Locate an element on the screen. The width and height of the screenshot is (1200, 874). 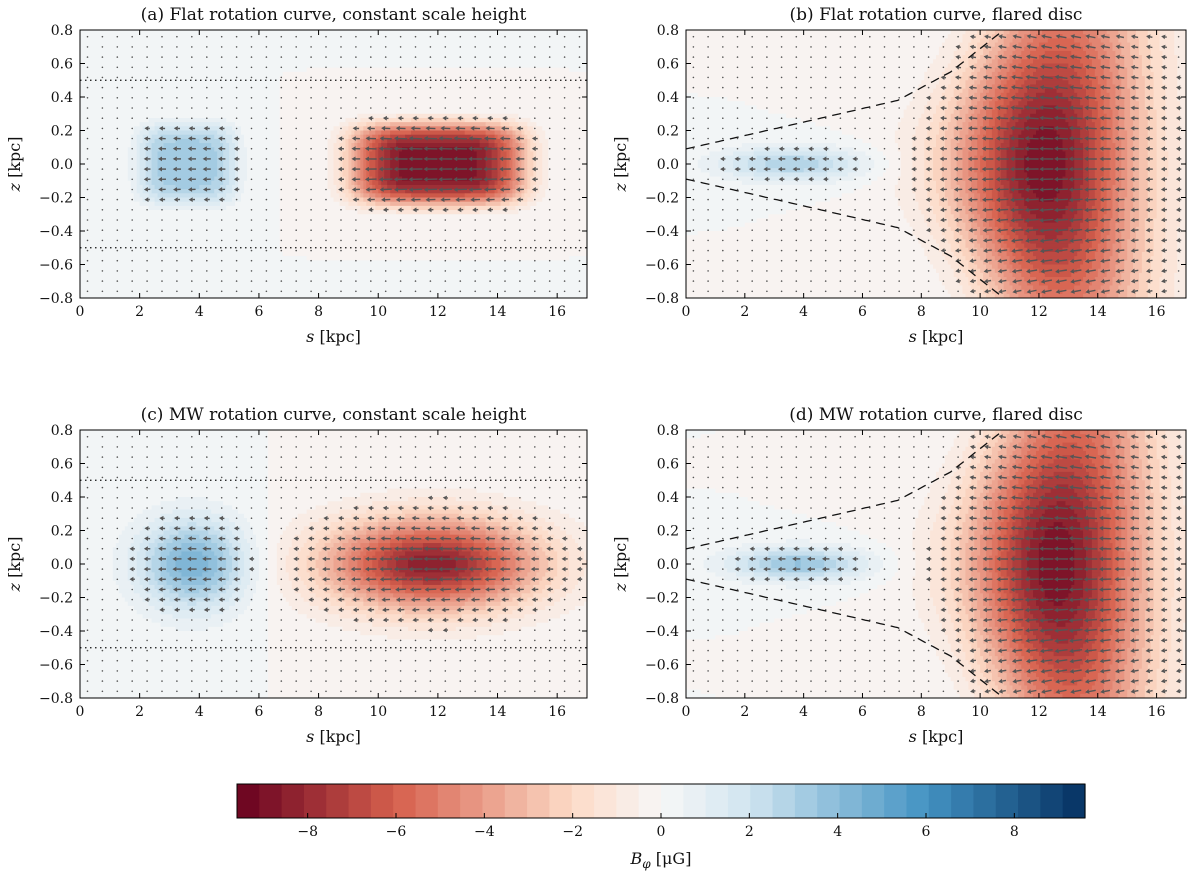
y-tick-label: −0.2 is located at coordinates (56, 199).